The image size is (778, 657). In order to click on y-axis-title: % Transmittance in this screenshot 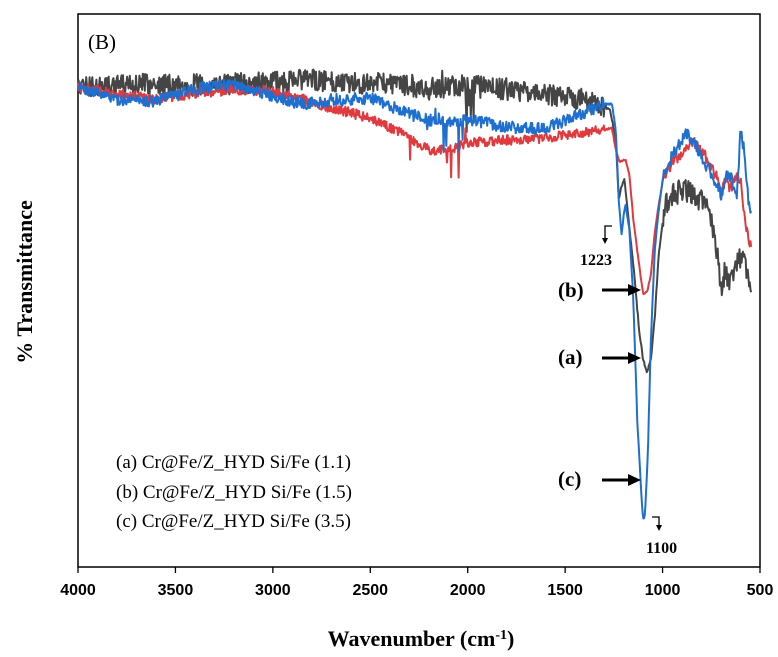, I will do `click(24, 282)`.